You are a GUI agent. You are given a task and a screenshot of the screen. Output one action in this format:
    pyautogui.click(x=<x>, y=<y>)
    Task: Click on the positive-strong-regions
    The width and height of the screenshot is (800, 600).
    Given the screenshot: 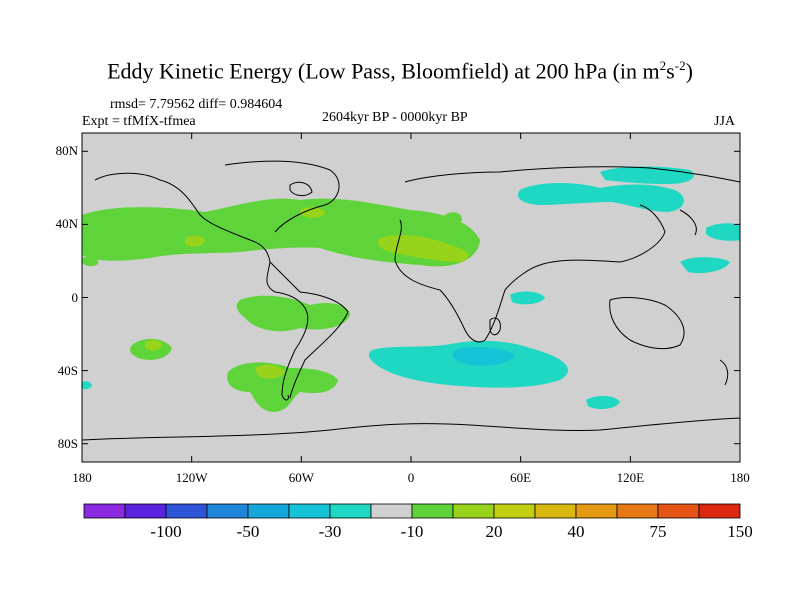 What is the action you would take?
    pyautogui.click(x=307, y=293)
    